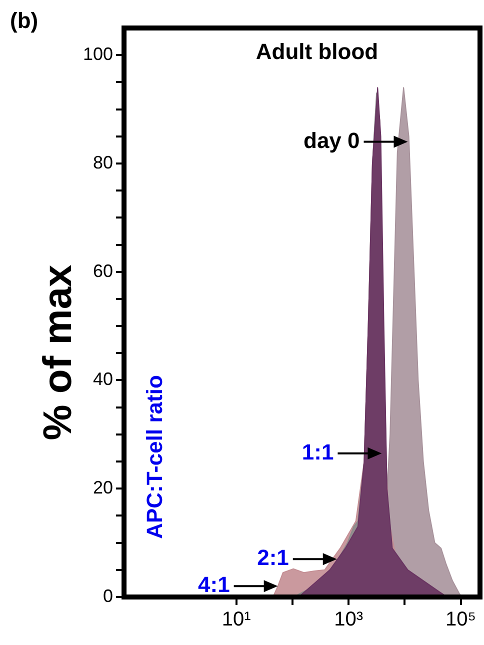  Describe the element at coordinates (273, 557) in the screenshot. I see `annotation: 2:1` at that location.